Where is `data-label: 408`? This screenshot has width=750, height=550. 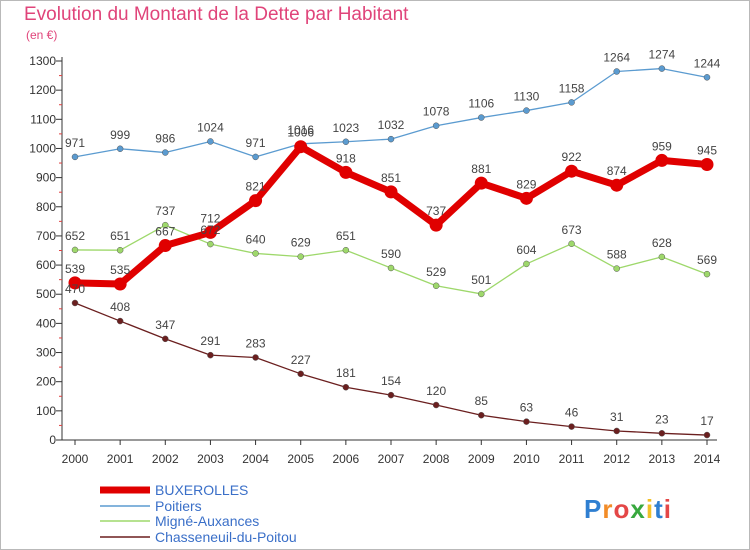
data-label: 408 is located at coordinates (120, 307).